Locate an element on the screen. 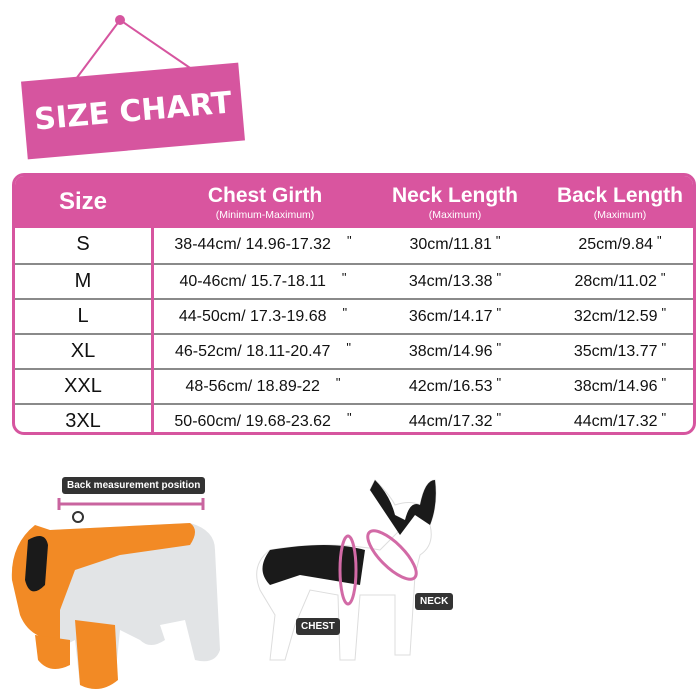  chest-label: CHEST is located at coordinates (318, 626).